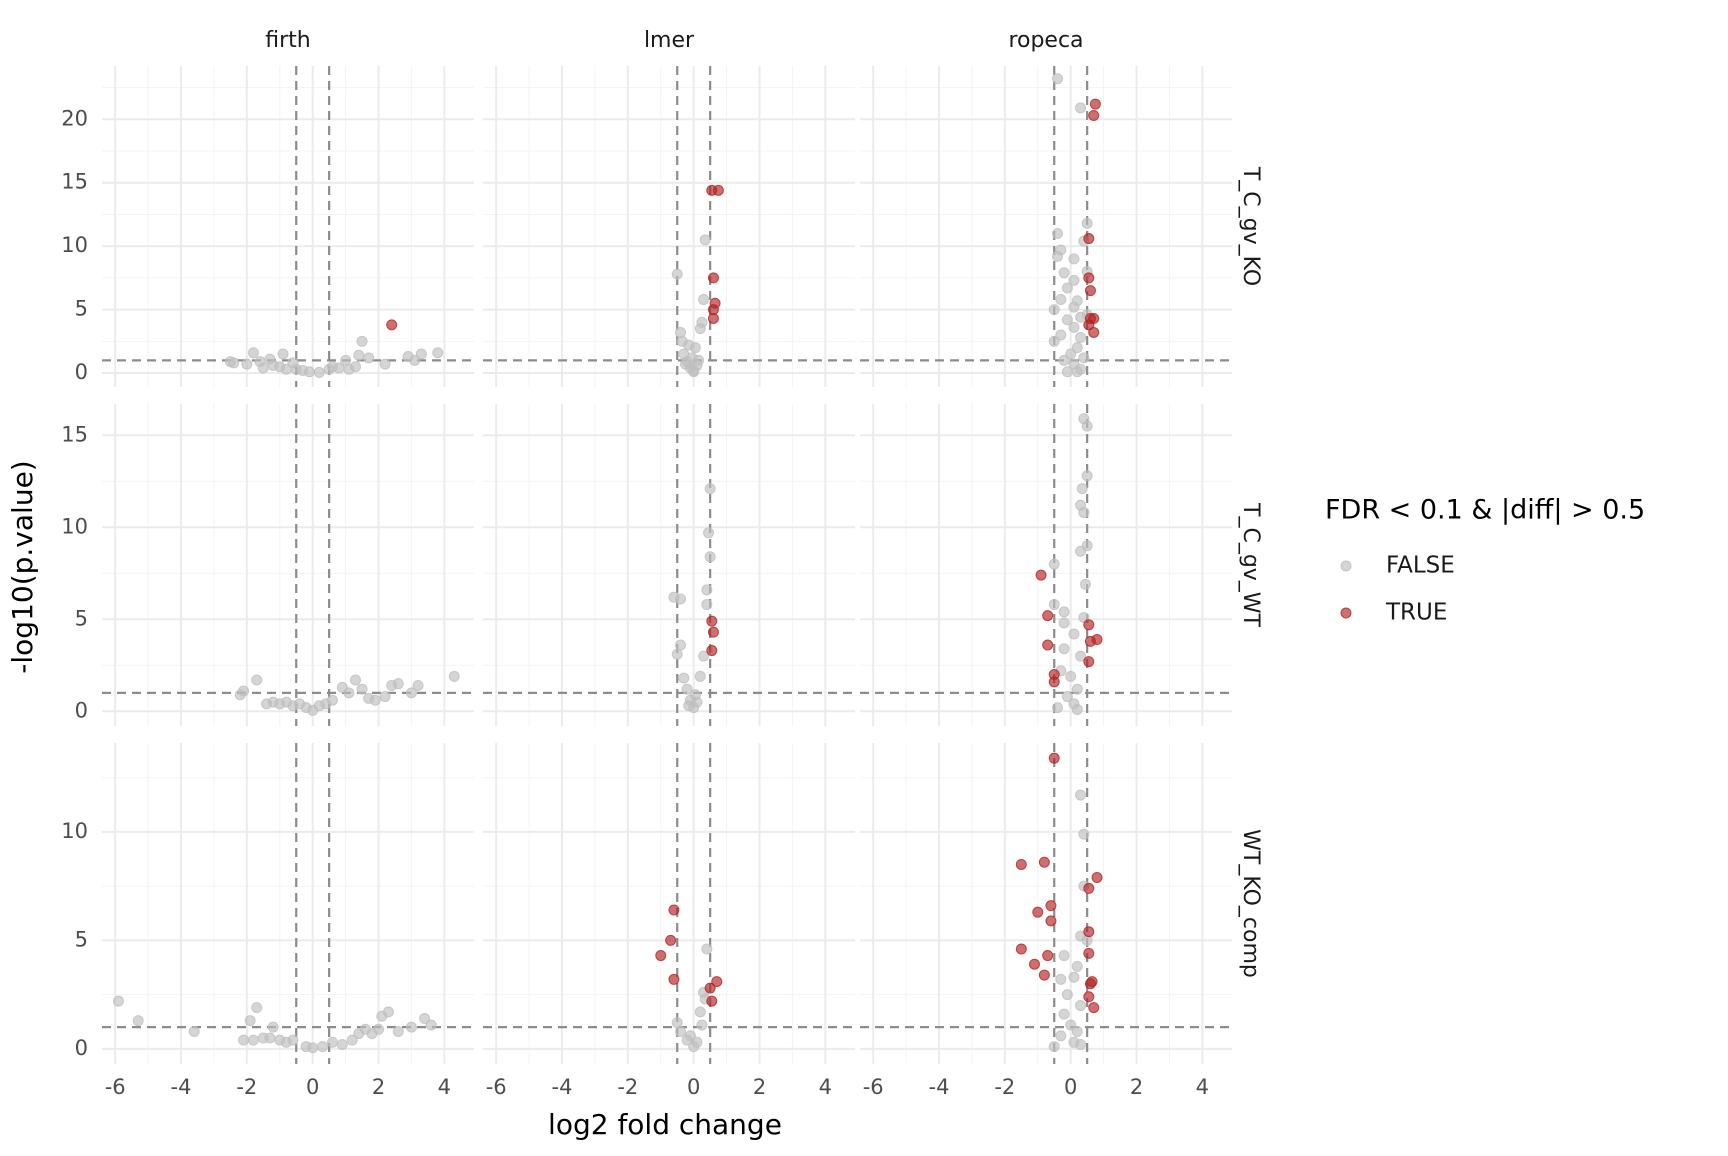  What do you see at coordinates (74, 245) in the screenshot?
I see `y-tick-label: 10` at bounding box center [74, 245].